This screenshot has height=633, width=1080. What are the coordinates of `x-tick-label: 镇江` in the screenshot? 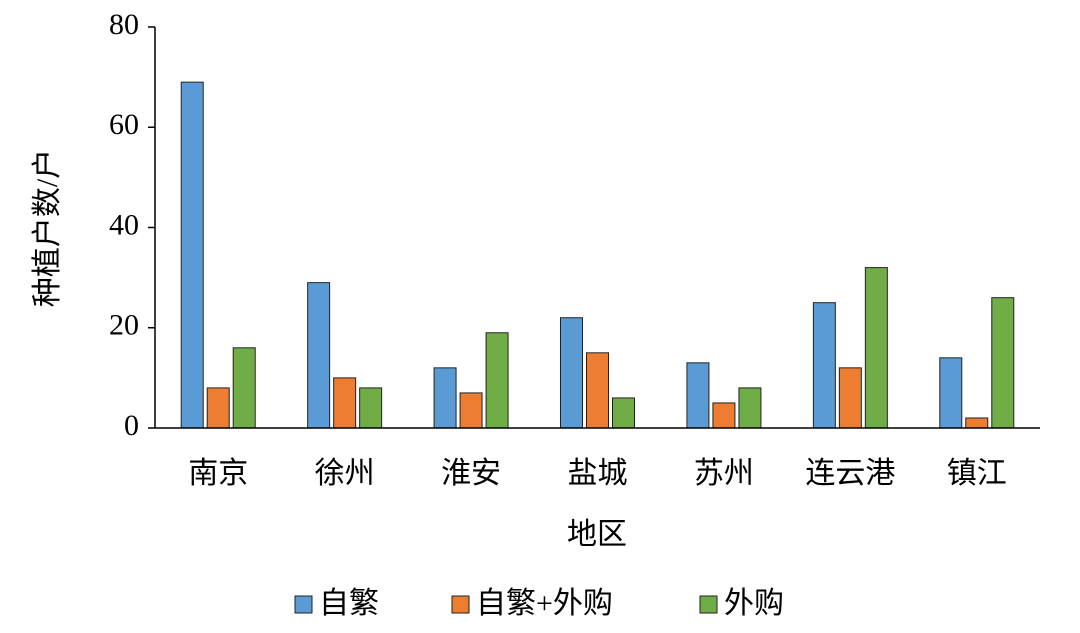 It's located at (977, 473).